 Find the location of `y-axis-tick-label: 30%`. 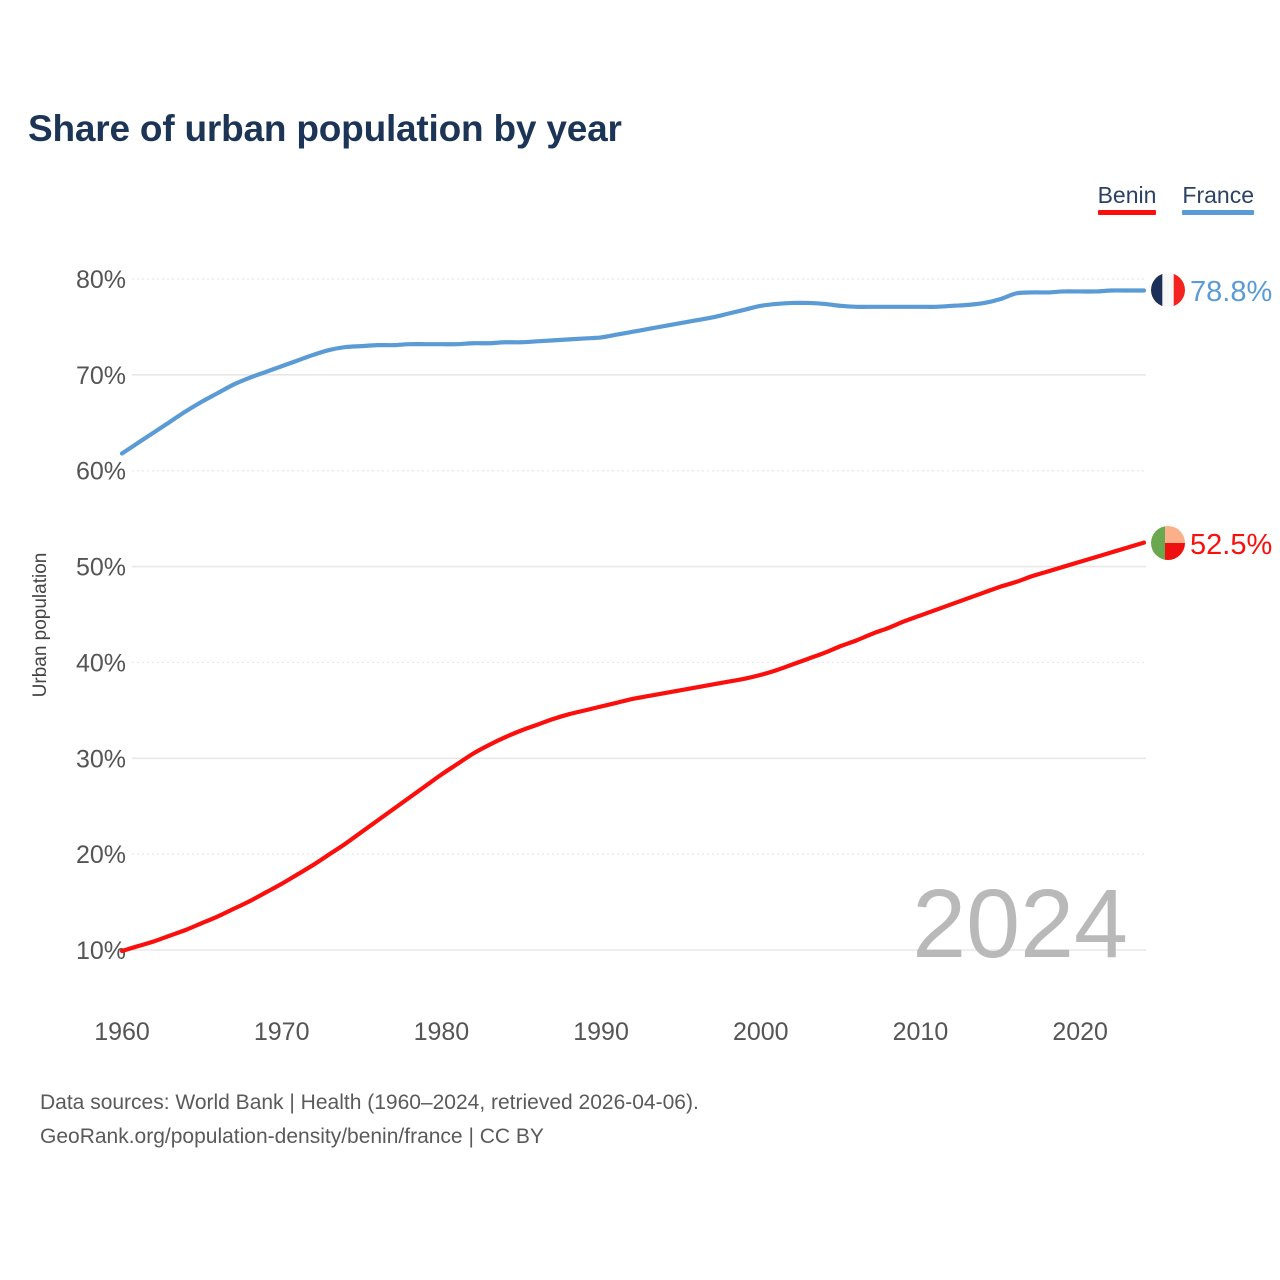

y-axis-tick-label: 30% is located at coordinates (101, 759).